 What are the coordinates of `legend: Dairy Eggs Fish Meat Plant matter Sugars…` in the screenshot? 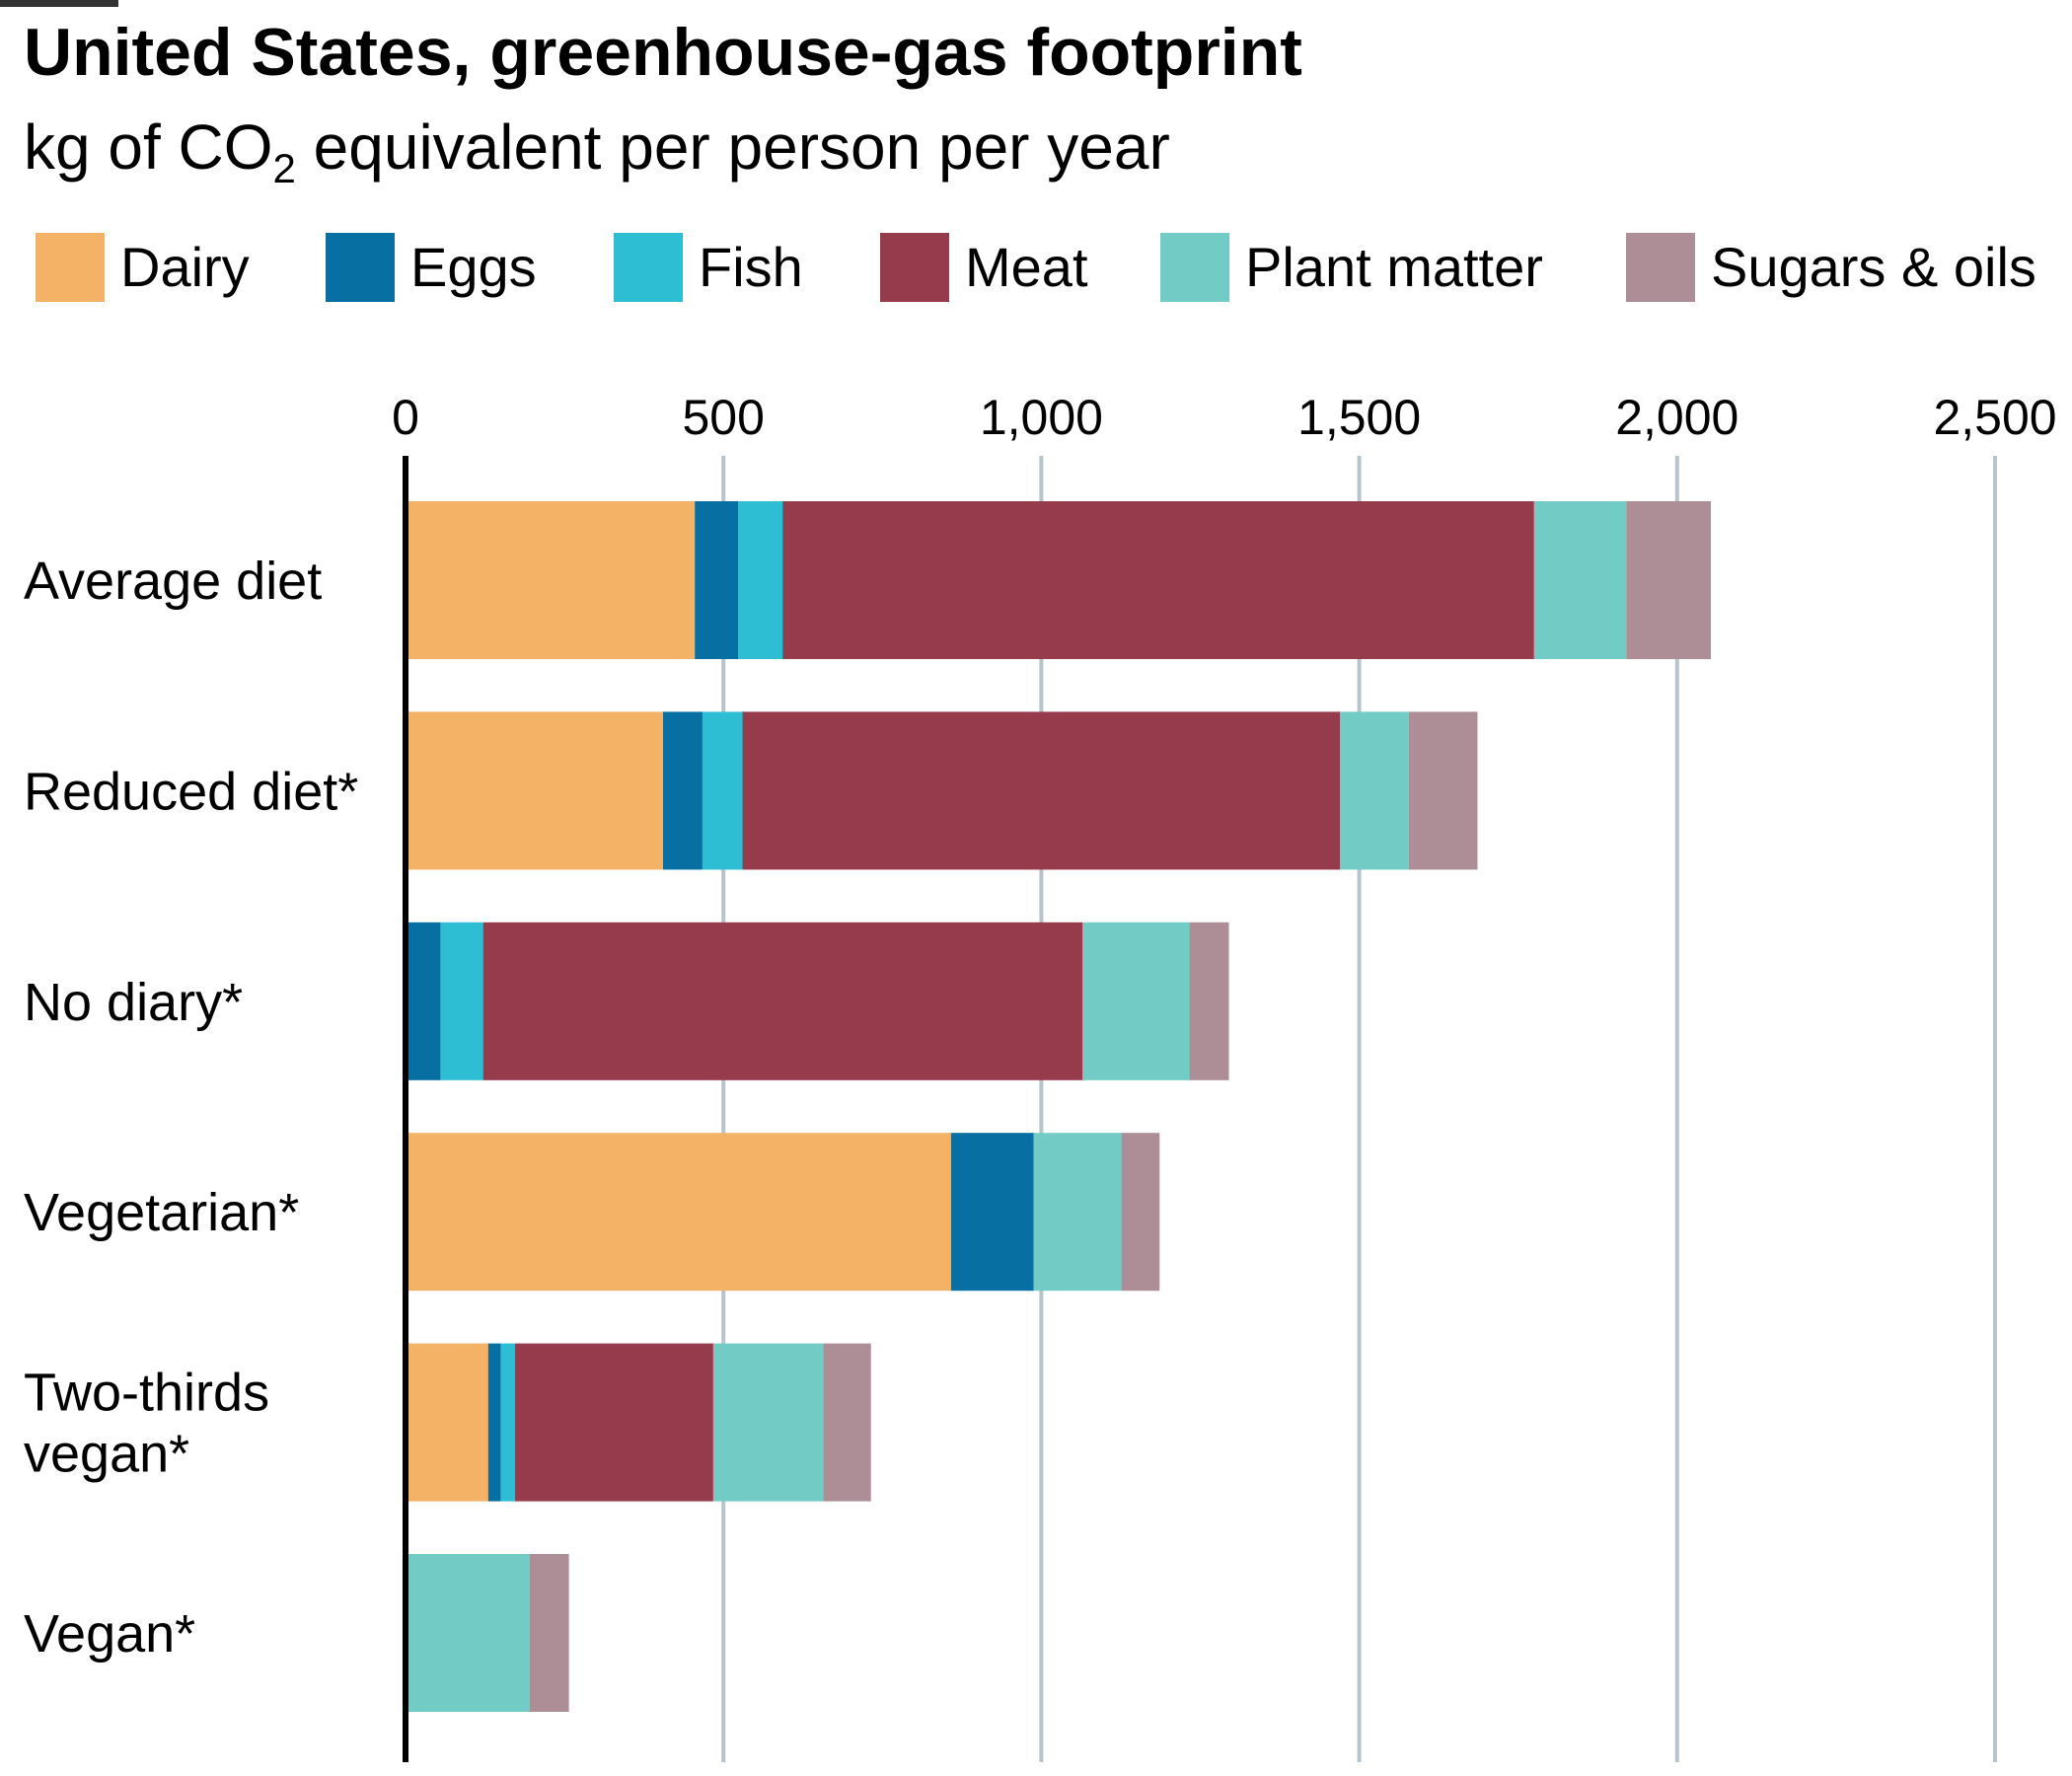 It's located at (1047, 268).